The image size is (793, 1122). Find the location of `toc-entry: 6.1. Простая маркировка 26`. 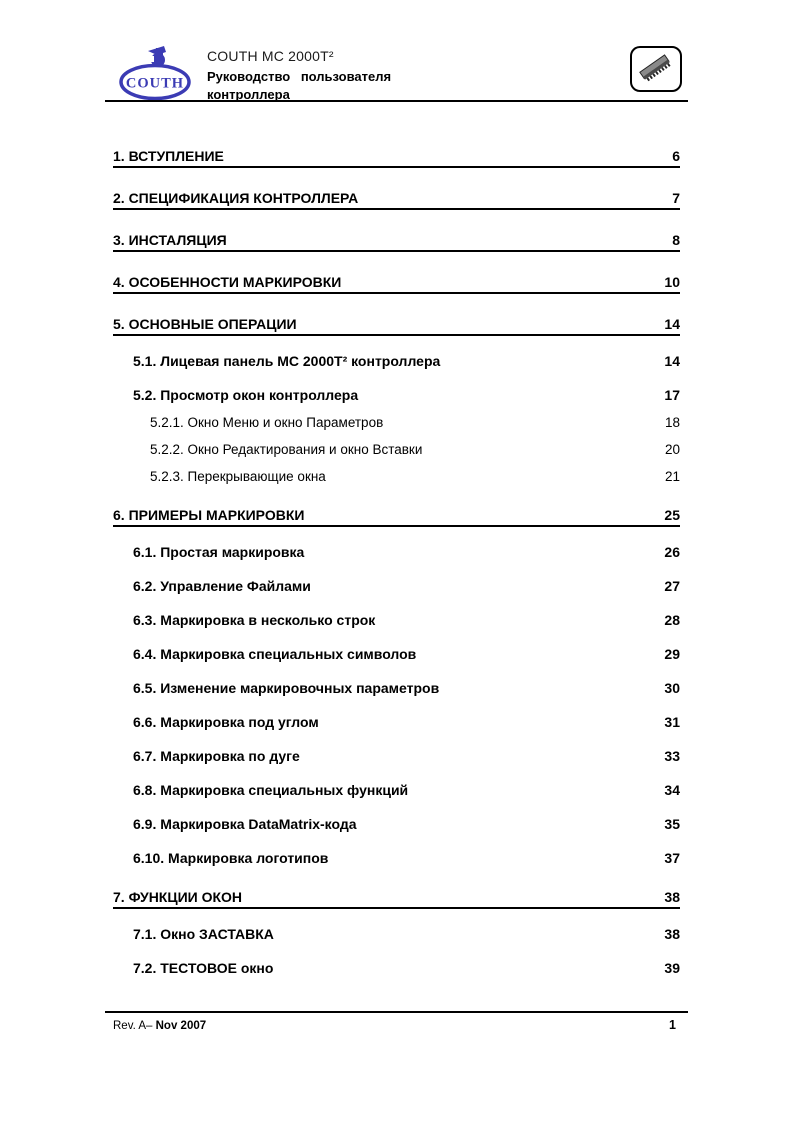

toc-entry: 6.1. Простая маркировка 26 is located at coordinates (396, 552).